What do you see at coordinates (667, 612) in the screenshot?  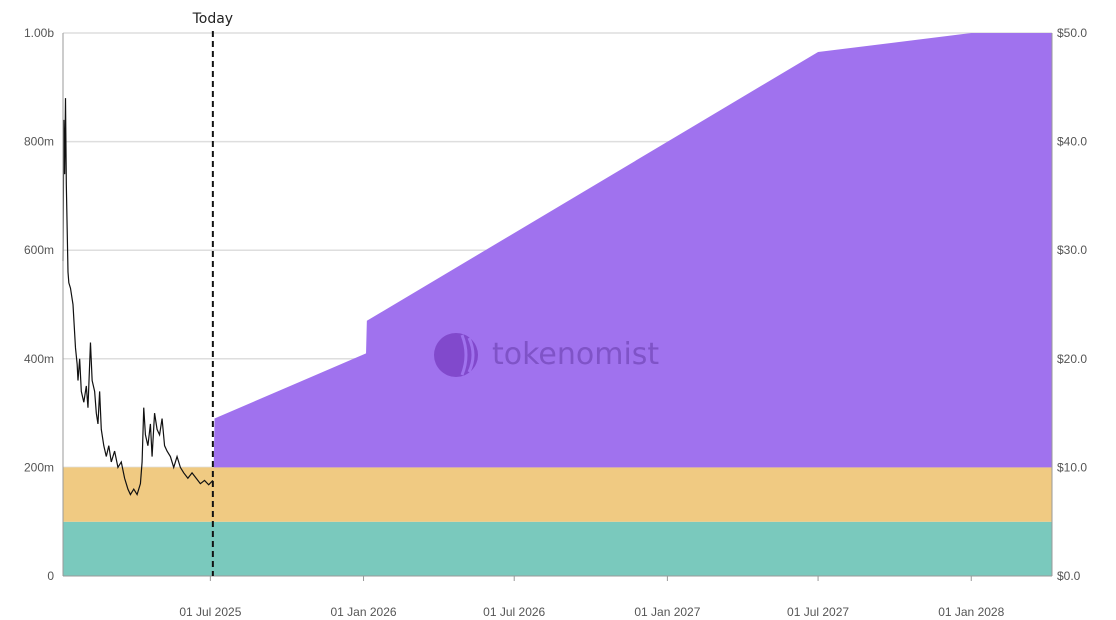 I see `x-tick-label: 01 Jan 2027` at bounding box center [667, 612].